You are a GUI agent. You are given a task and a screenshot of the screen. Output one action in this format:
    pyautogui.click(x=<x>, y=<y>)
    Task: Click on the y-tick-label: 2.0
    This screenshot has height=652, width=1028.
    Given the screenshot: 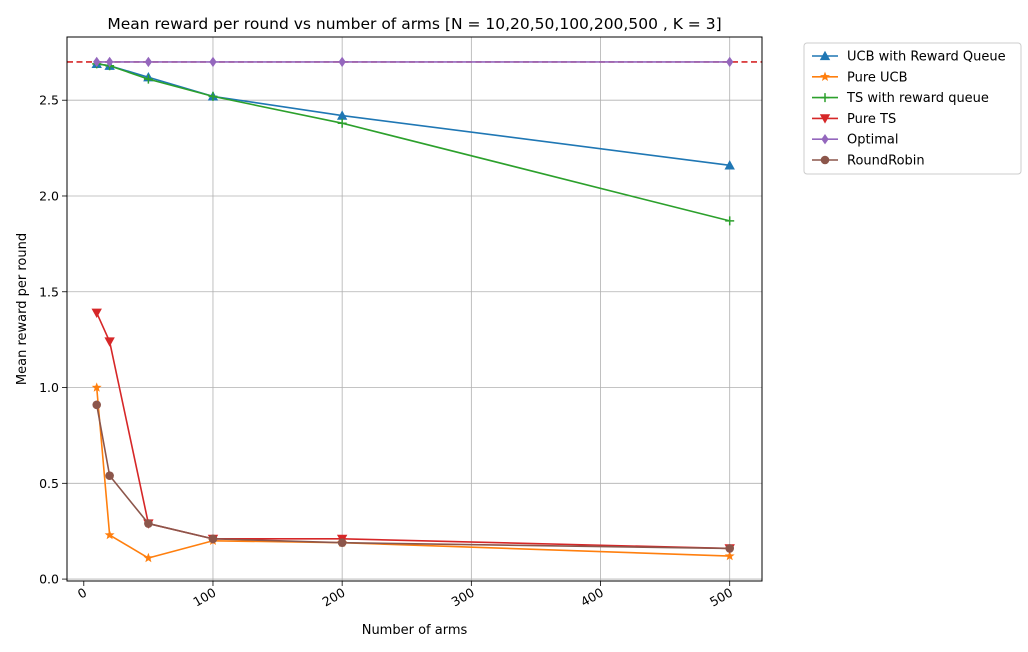 What is the action you would take?
    pyautogui.click(x=49, y=195)
    